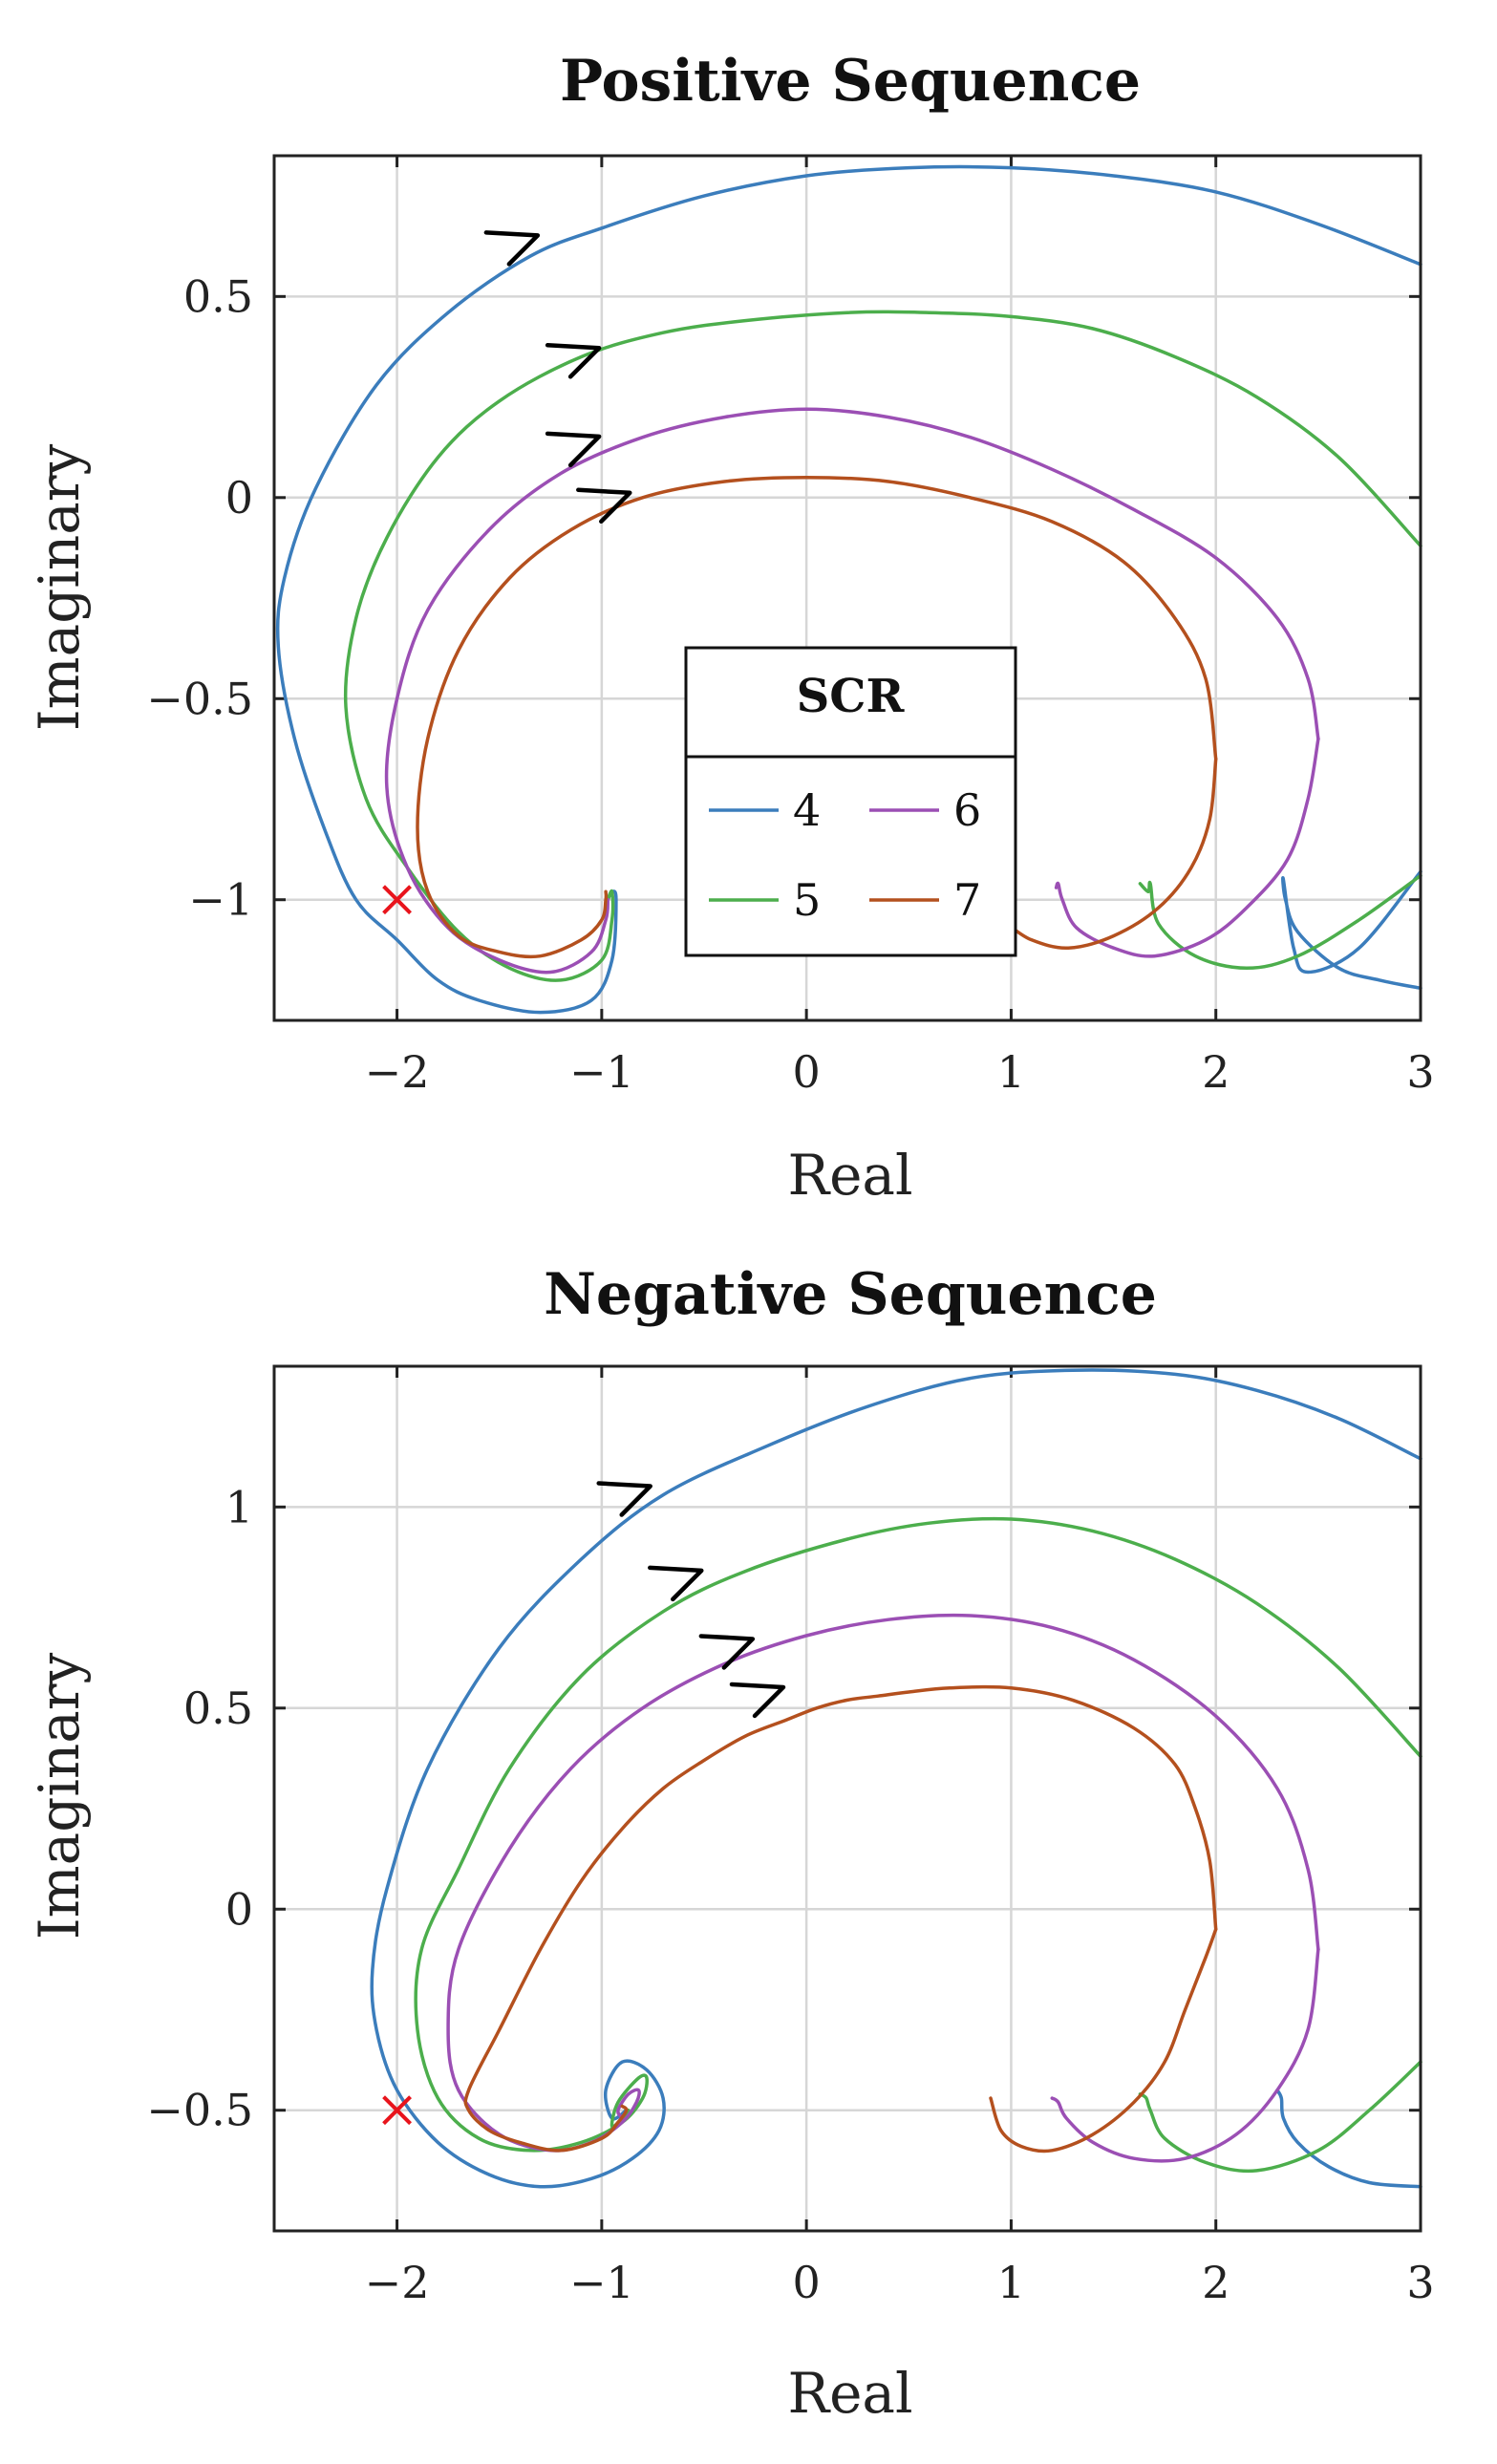 The image size is (1497, 2464). What do you see at coordinates (850, 81) in the screenshot?
I see `chart-title: Positive Sequence` at bounding box center [850, 81].